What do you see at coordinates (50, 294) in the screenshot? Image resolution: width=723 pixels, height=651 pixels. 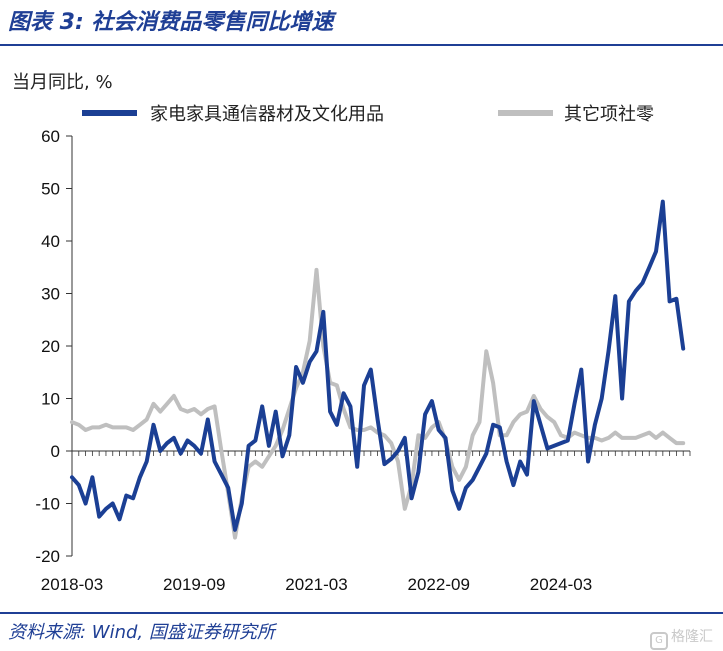 I see `y-tick-label: 30` at bounding box center [50, 294].